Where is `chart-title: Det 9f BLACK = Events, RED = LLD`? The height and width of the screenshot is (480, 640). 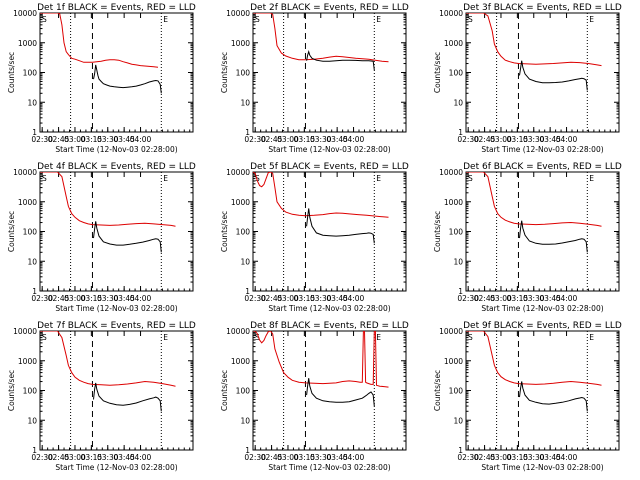
chart-title: Det 9f BLACK = Events, RED = LLD is located at coordinates (542, 326).